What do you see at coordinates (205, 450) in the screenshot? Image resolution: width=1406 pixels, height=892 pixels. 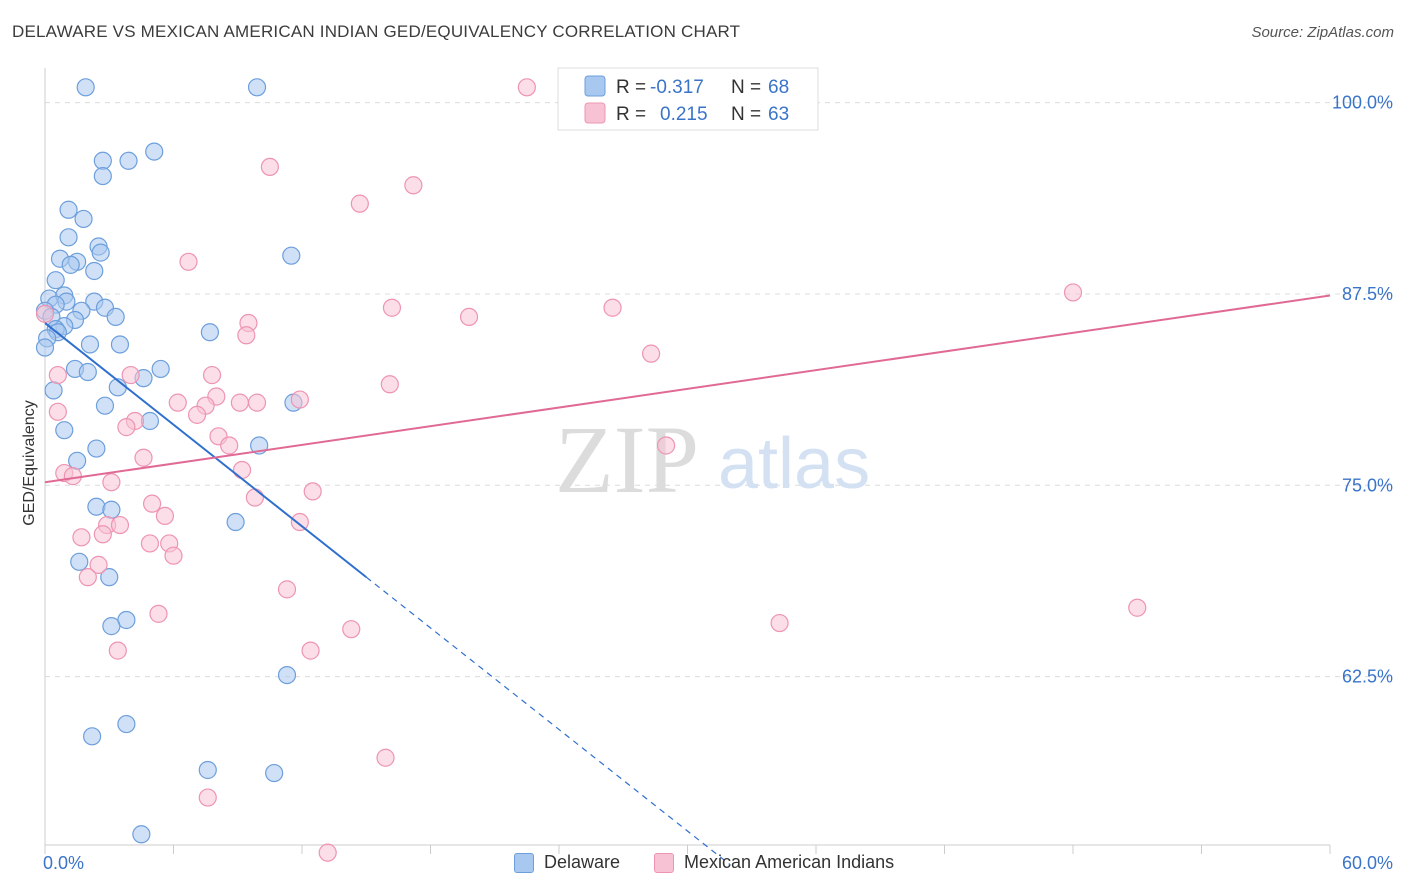 I see `delaware-trend-line` at bounding box center [205, 450].